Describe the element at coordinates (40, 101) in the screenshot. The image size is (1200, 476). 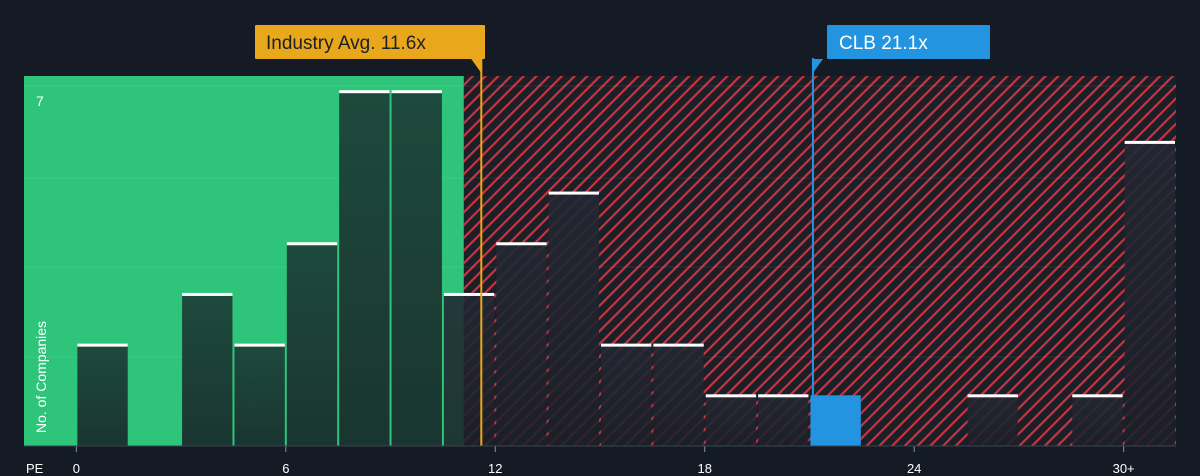
I see `y-tick-label: 7` at that location.